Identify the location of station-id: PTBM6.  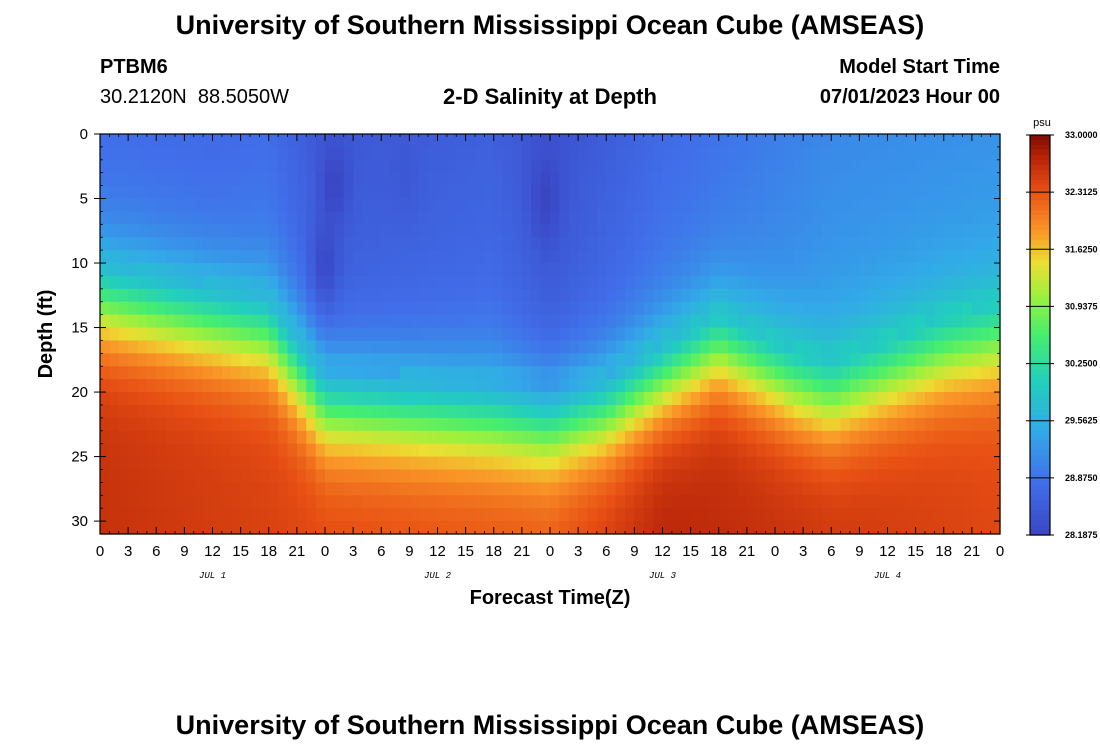
(134, 67).